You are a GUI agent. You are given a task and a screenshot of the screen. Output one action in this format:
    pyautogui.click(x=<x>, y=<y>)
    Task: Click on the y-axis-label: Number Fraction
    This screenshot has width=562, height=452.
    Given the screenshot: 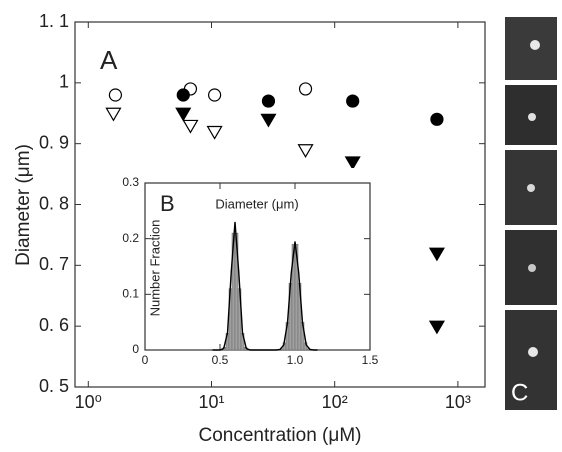 What is the action you would take?
    pyautogui.click(x=154, y=268)
    